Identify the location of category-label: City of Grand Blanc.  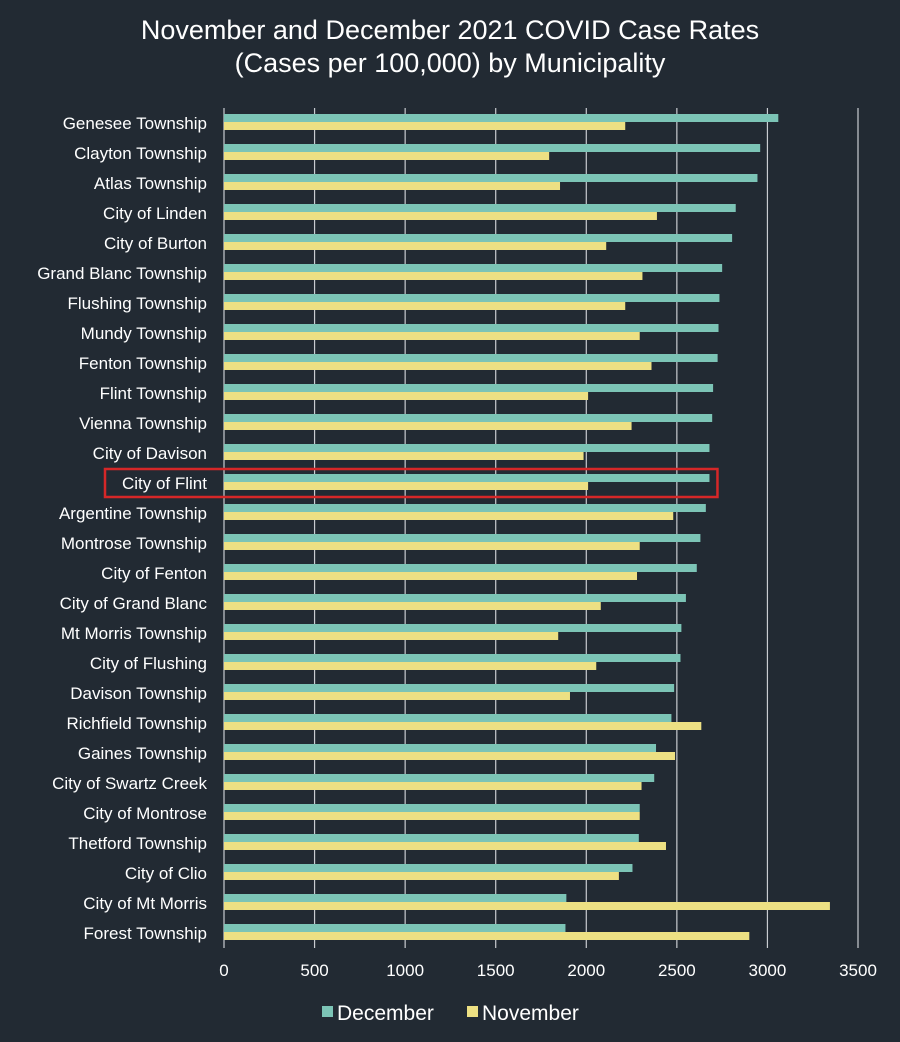
(134, 603).